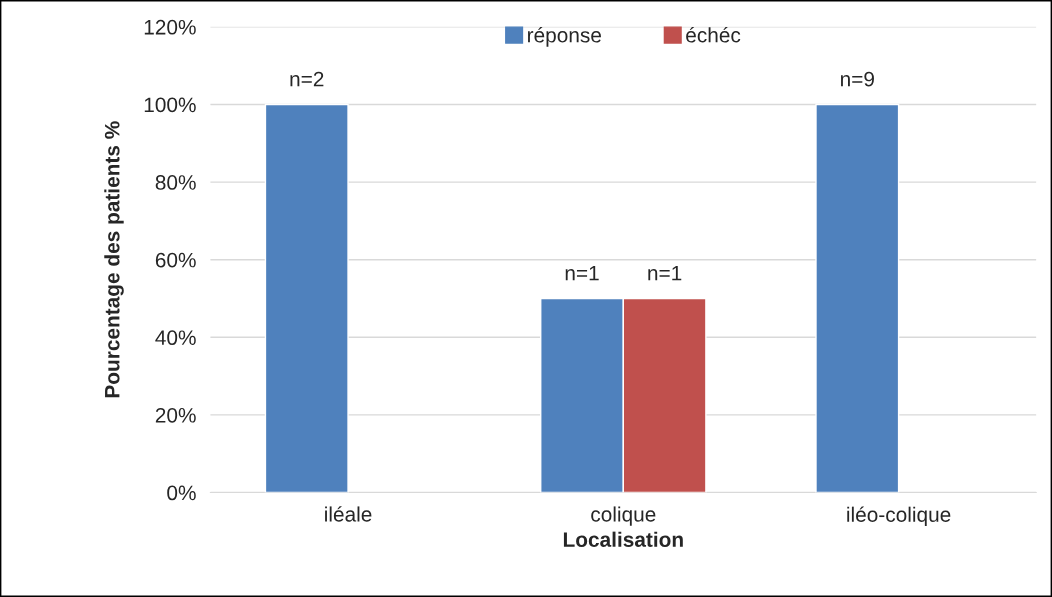  I want to click on y-tick-label: 80%, so click(175, 182).